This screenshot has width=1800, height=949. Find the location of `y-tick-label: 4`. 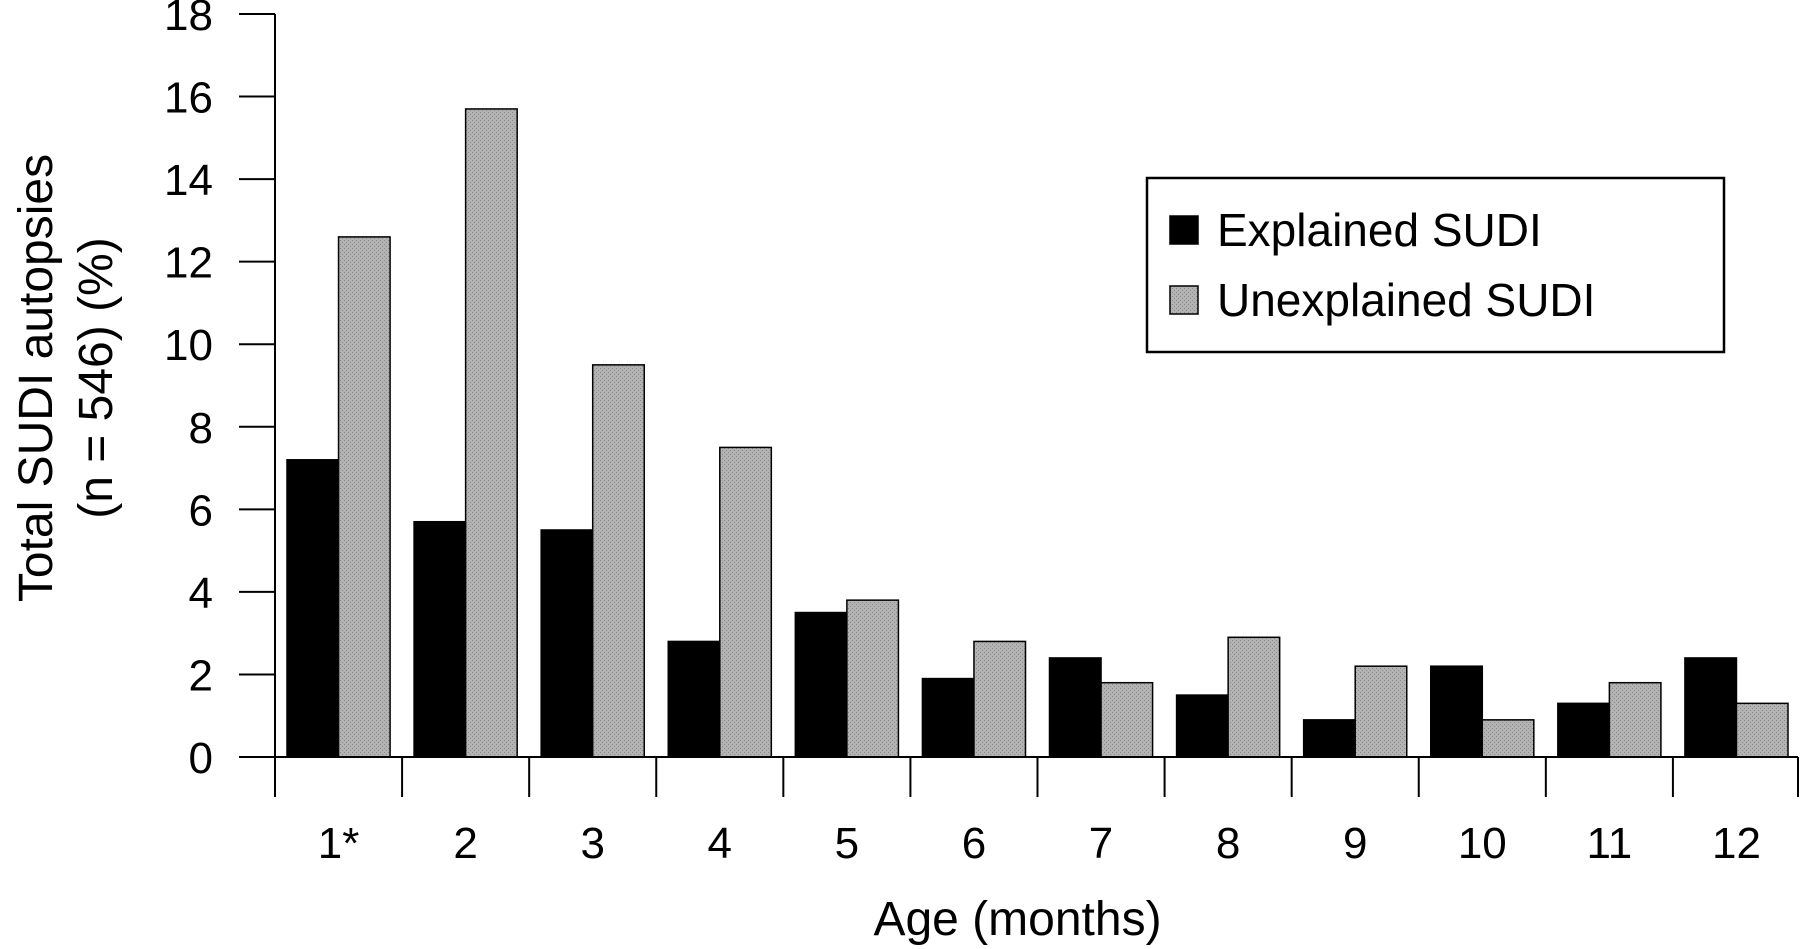

y-tick-label: 4 is located at coordinates (201, 593).